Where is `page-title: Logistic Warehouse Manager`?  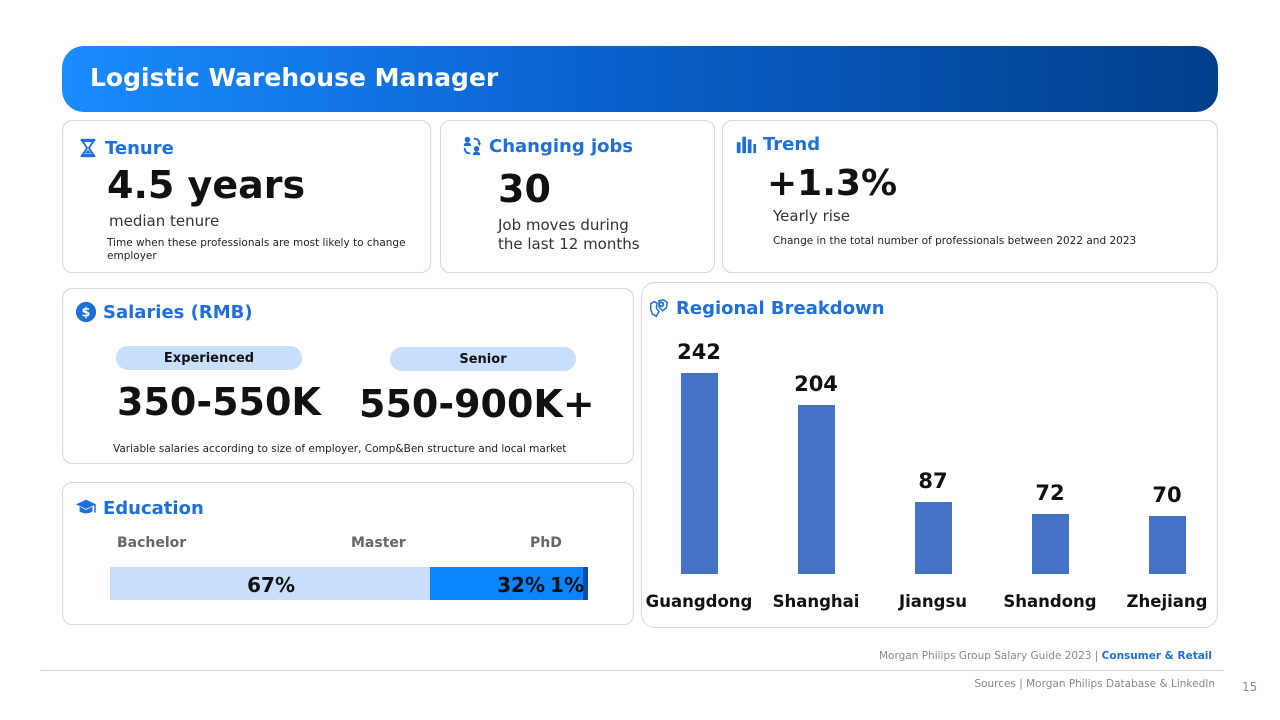 page-title: Logistic Warehouse Manager is located at coordinates (294, 77).